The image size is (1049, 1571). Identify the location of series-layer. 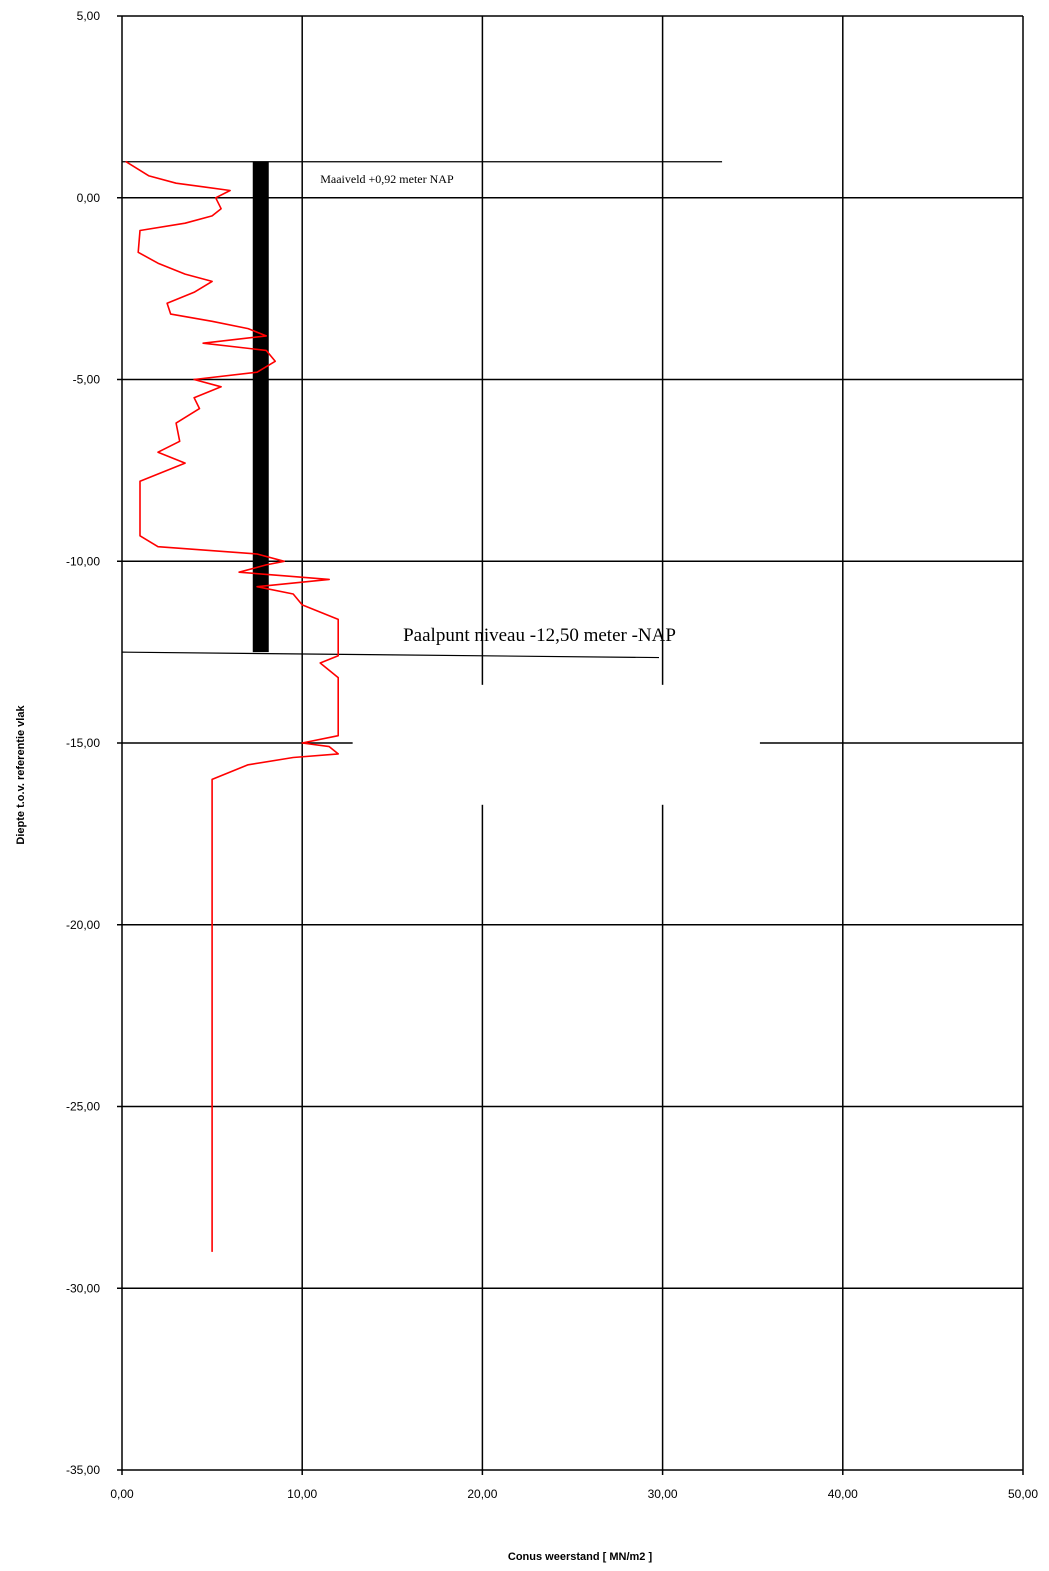
(232, 706).